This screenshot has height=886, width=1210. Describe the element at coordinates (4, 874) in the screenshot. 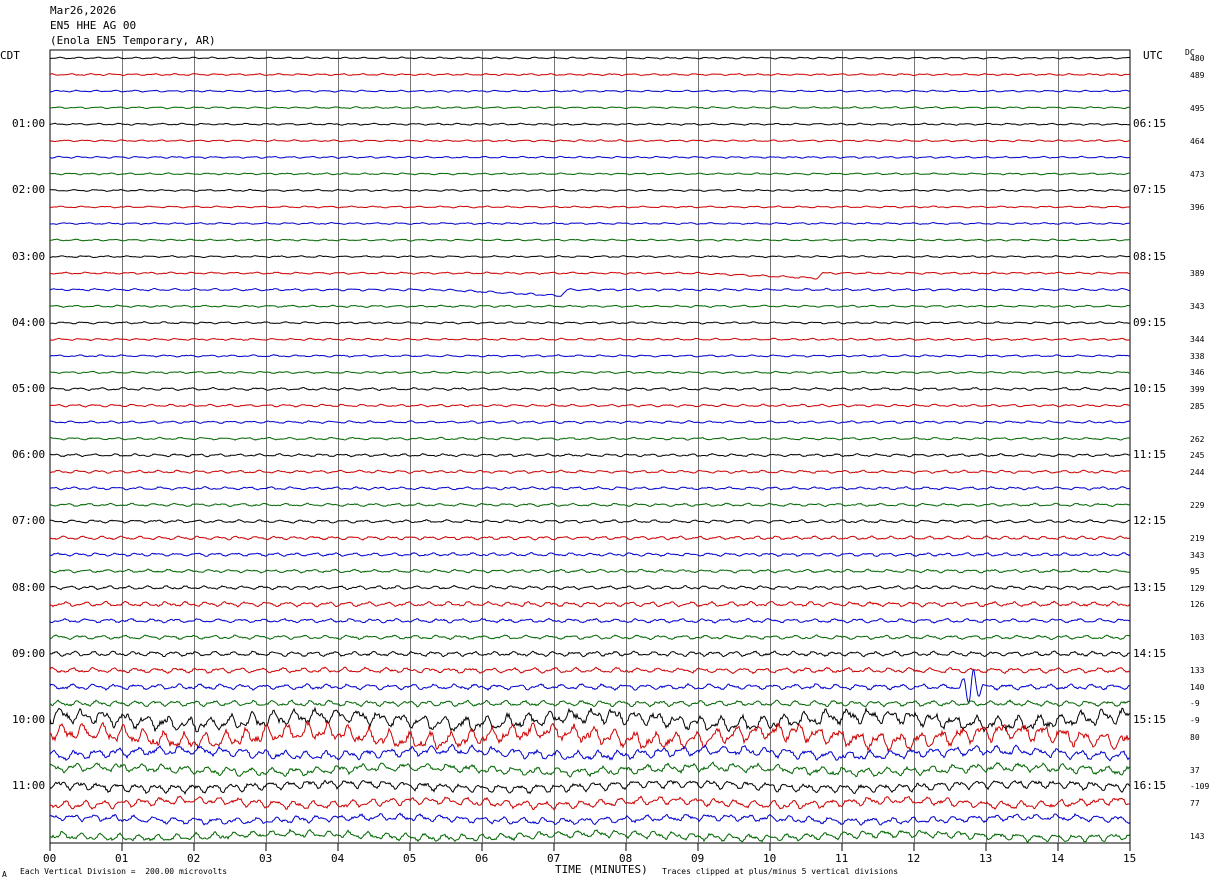

I see `corner-mark: A` at that location.